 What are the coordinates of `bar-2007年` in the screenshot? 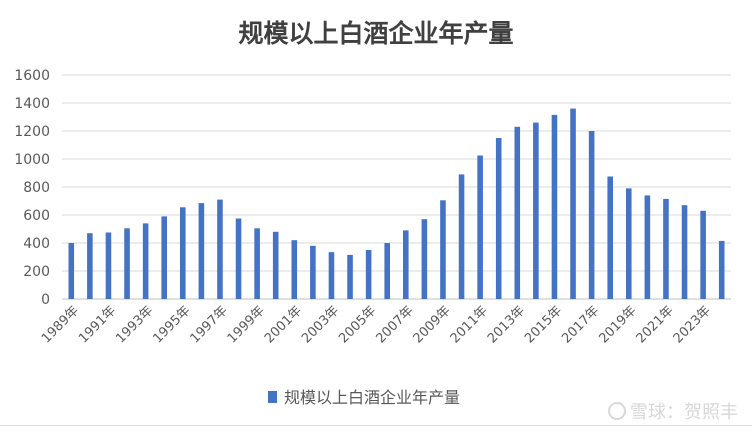 It's located at (406, 264).